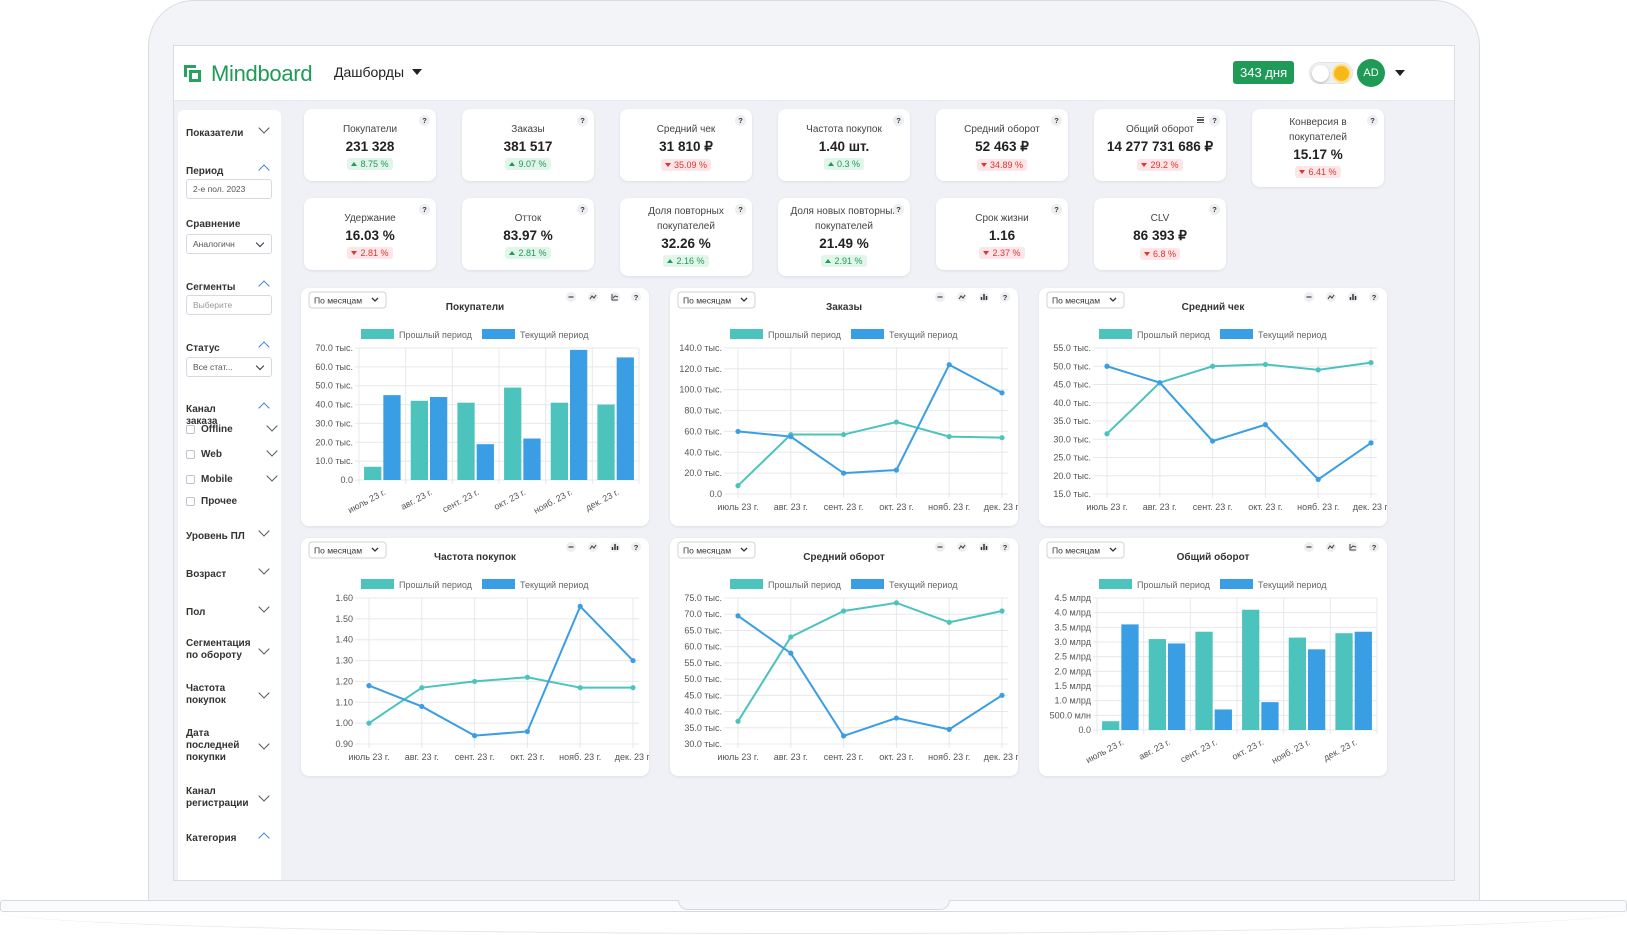 This screenshot has height=935, width=1627. Describe the element at coordinates (217, 797) in the screenshot. I see `filter-registration-channel-label: Канал регистрации` at that location.